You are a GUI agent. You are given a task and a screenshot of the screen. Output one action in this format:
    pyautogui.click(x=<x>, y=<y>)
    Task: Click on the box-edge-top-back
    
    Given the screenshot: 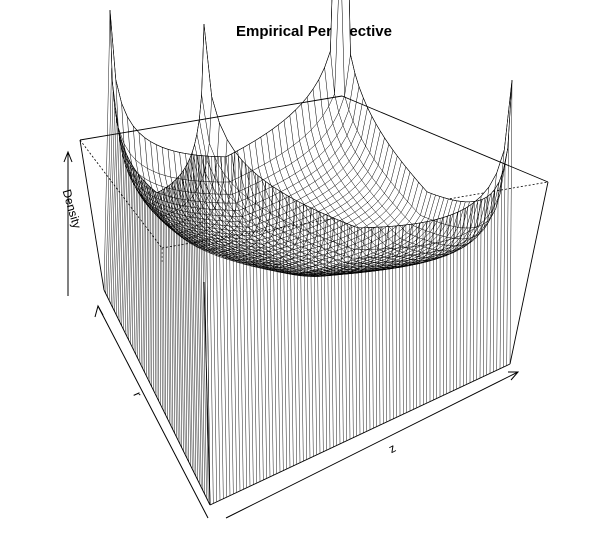 What is the action you would take?
    pyautogui.click(x=211, y=118)
    